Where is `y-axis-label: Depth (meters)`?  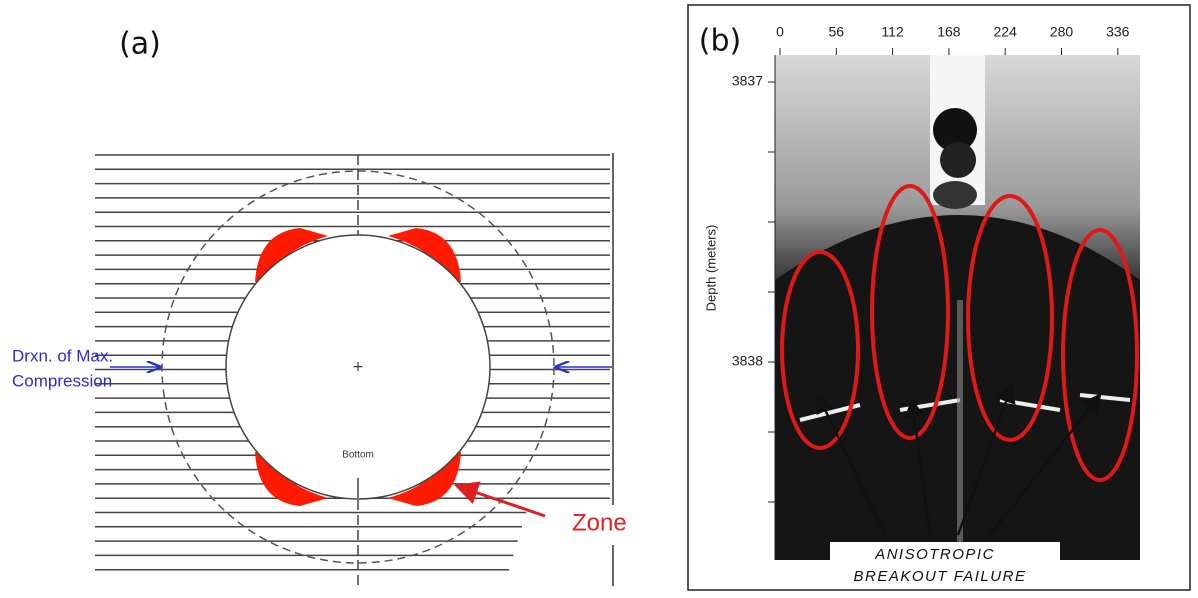 y-axis-label: Depth (meters) is located at coordinates (710, 268).